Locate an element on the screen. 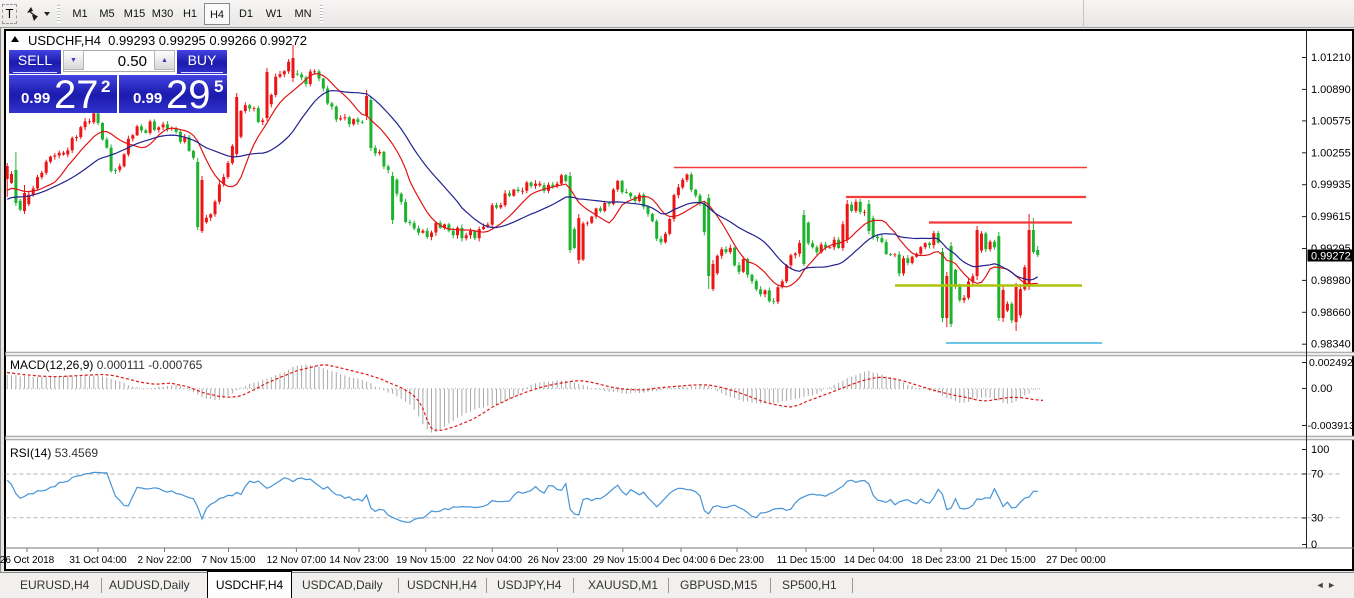 This screenshot has width=1354, height=598. svg-text: 2 Nov 22:00 is located at coordinates (165, 560).